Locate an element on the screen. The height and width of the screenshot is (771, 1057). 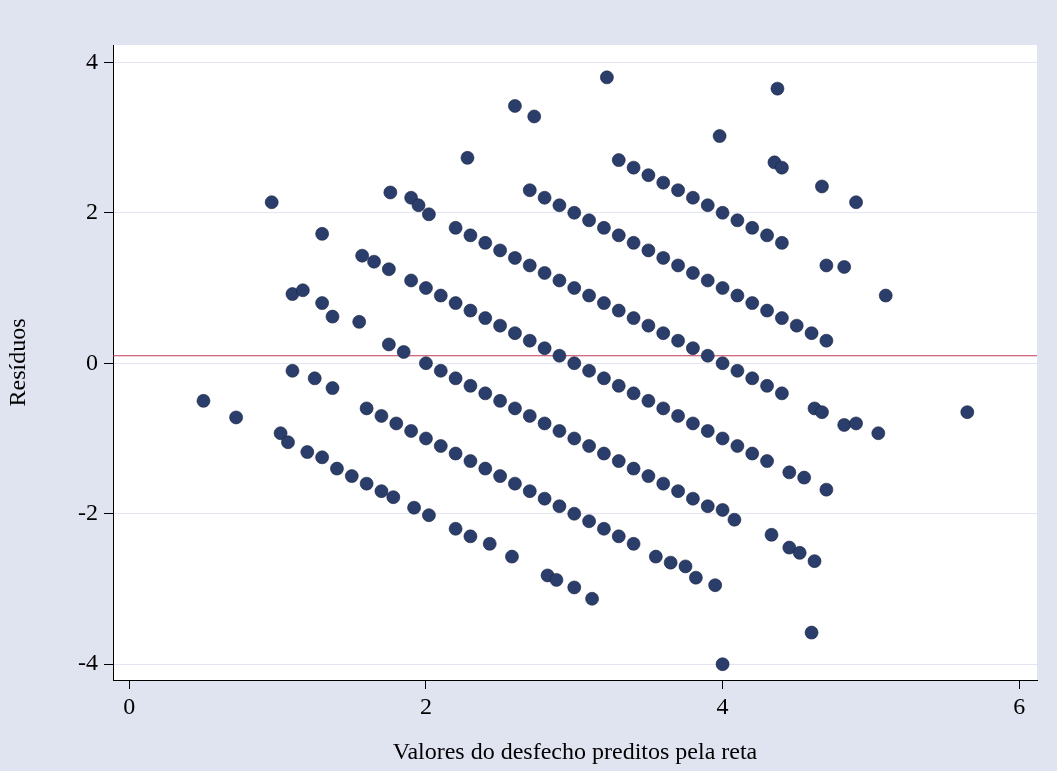
x-tick-label: 6 is located at coordinates (1019, 705).